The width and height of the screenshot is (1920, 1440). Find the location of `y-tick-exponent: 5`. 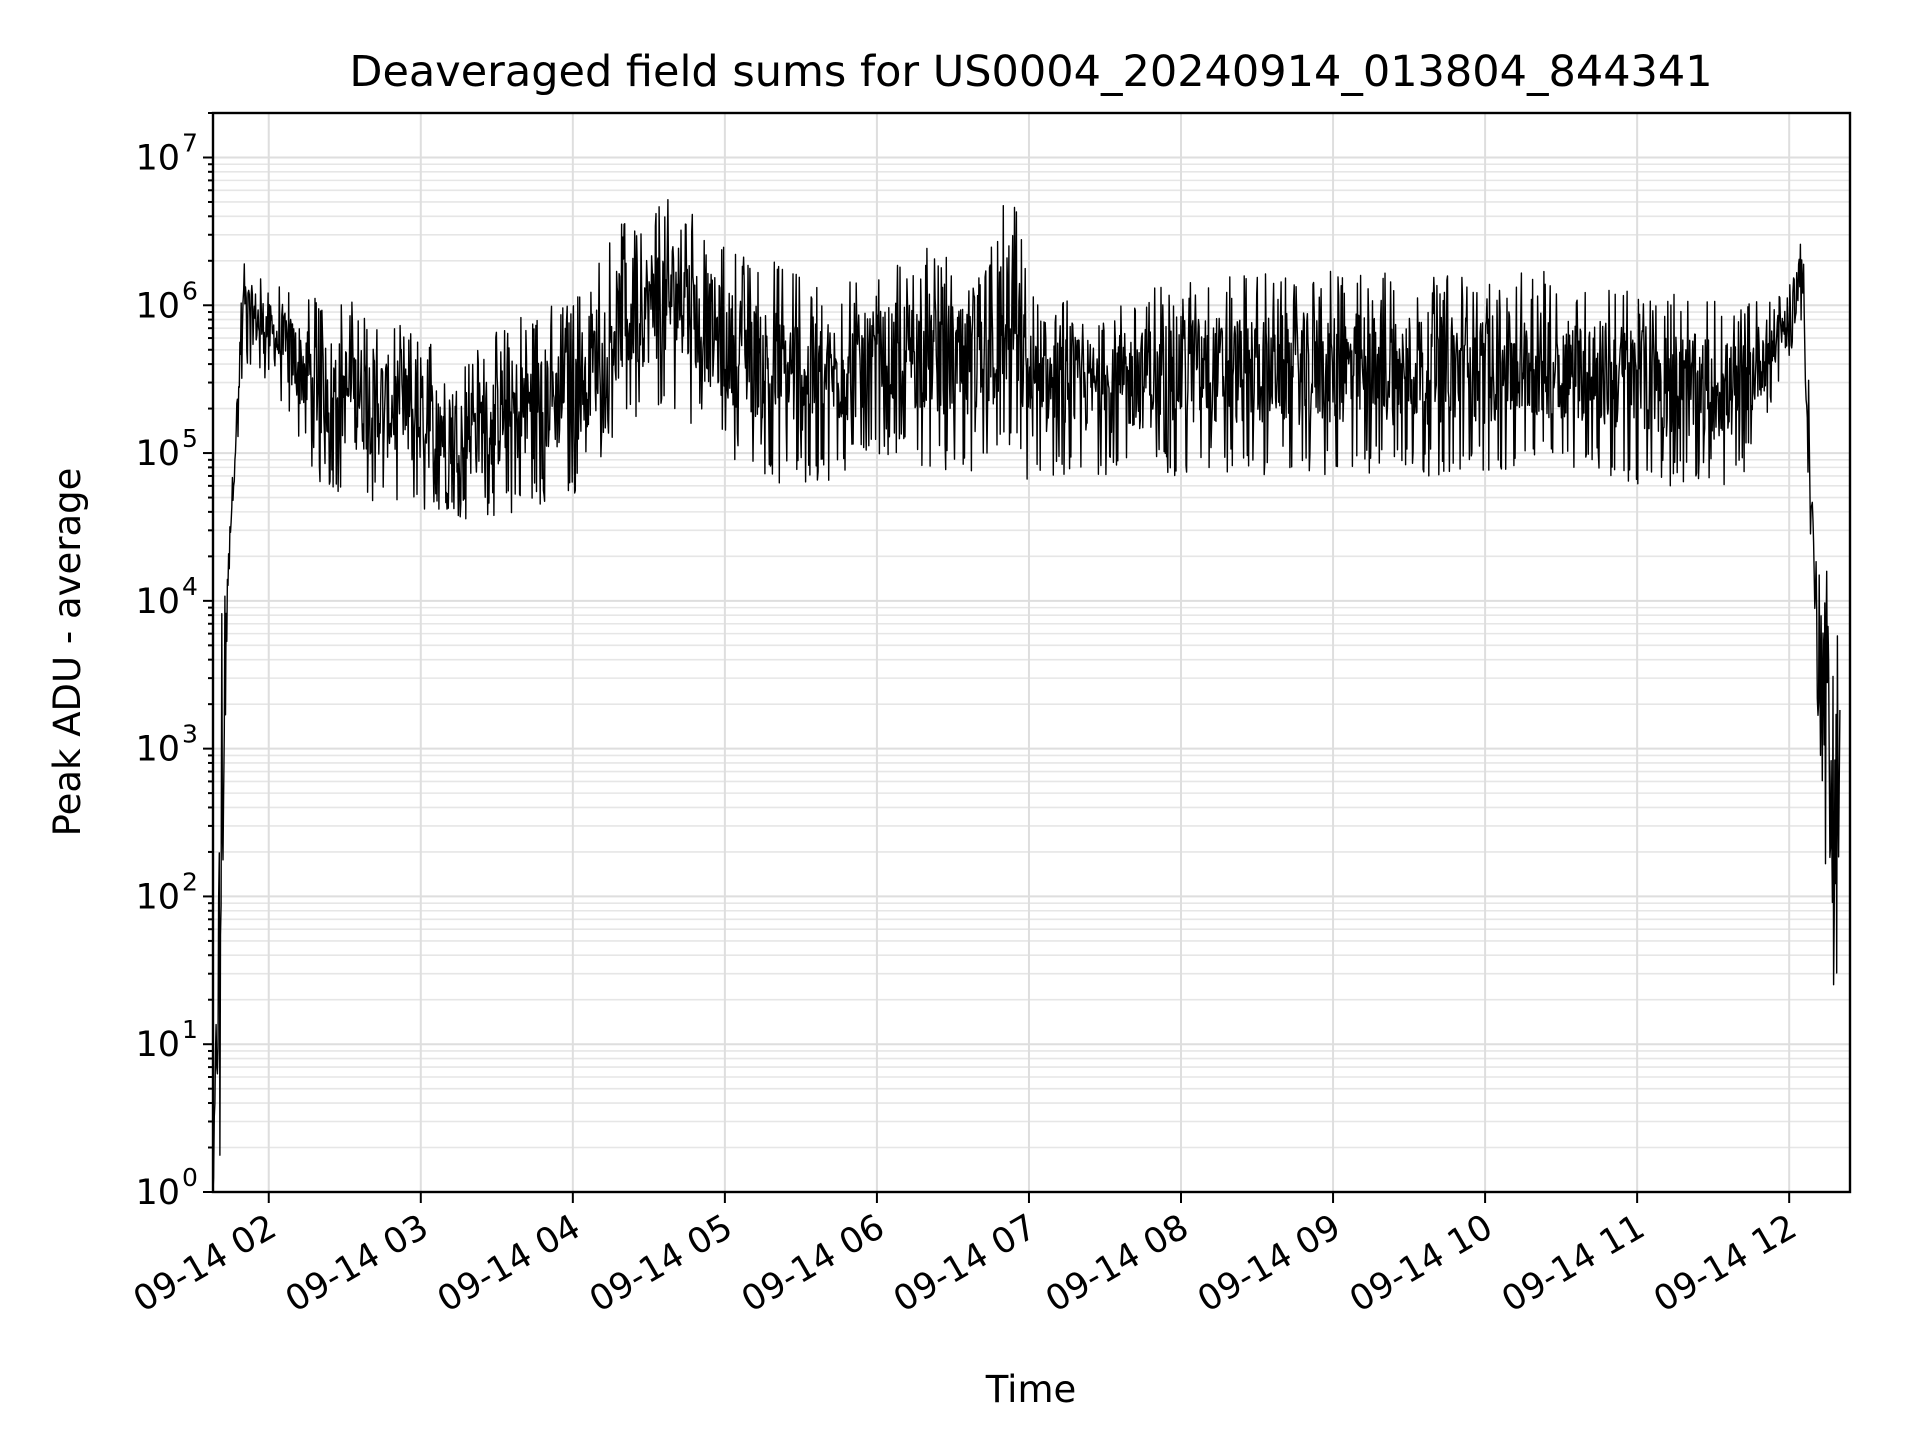

y-tick-exponent: 5 is located at coordinates (190, 438).